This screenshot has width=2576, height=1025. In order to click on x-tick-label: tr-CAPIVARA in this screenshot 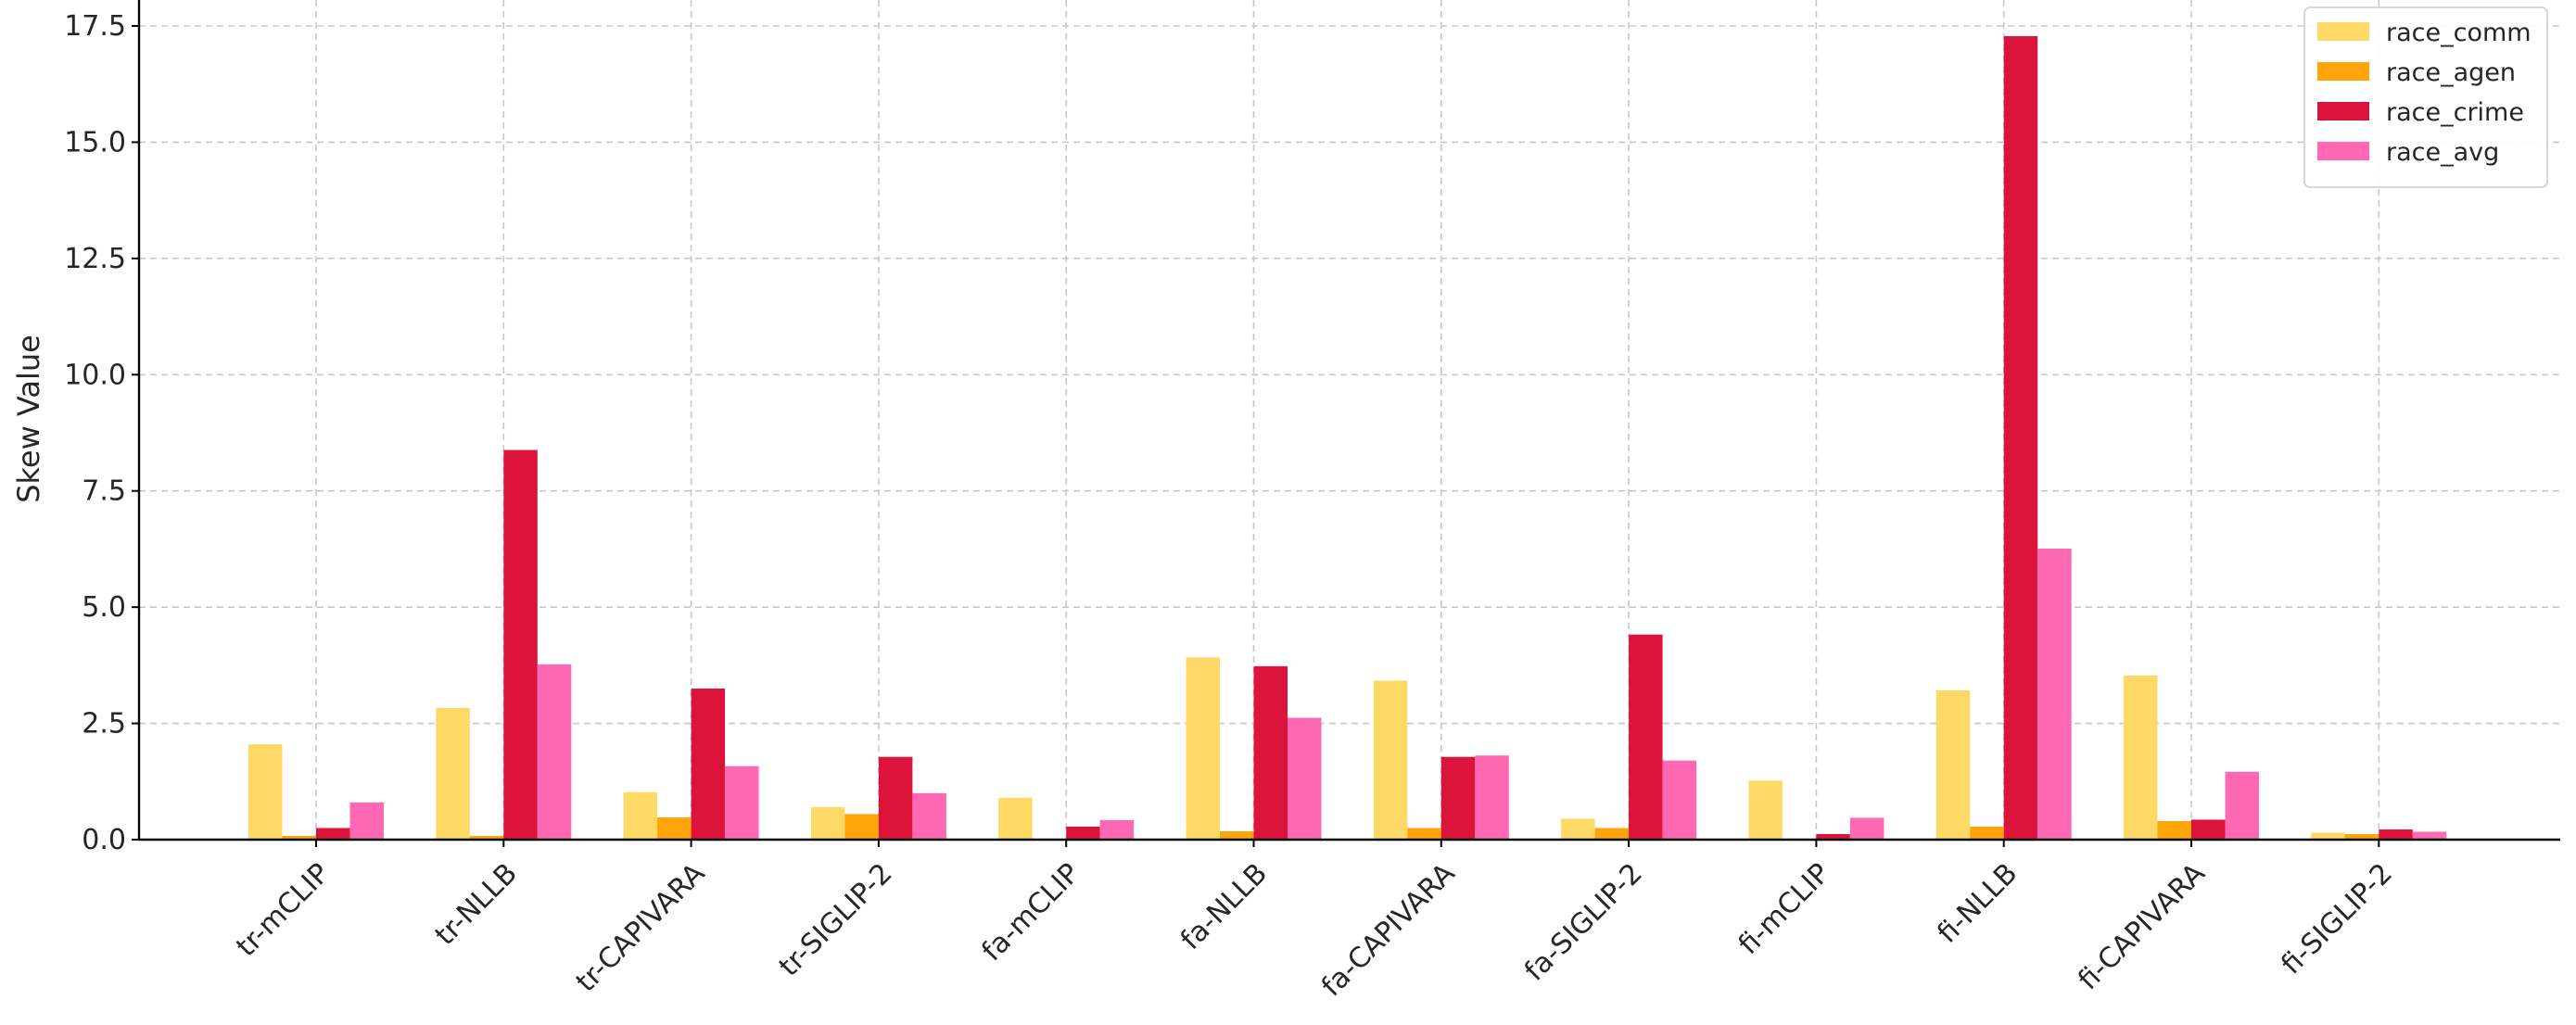, I will do `click(641, 928)`.